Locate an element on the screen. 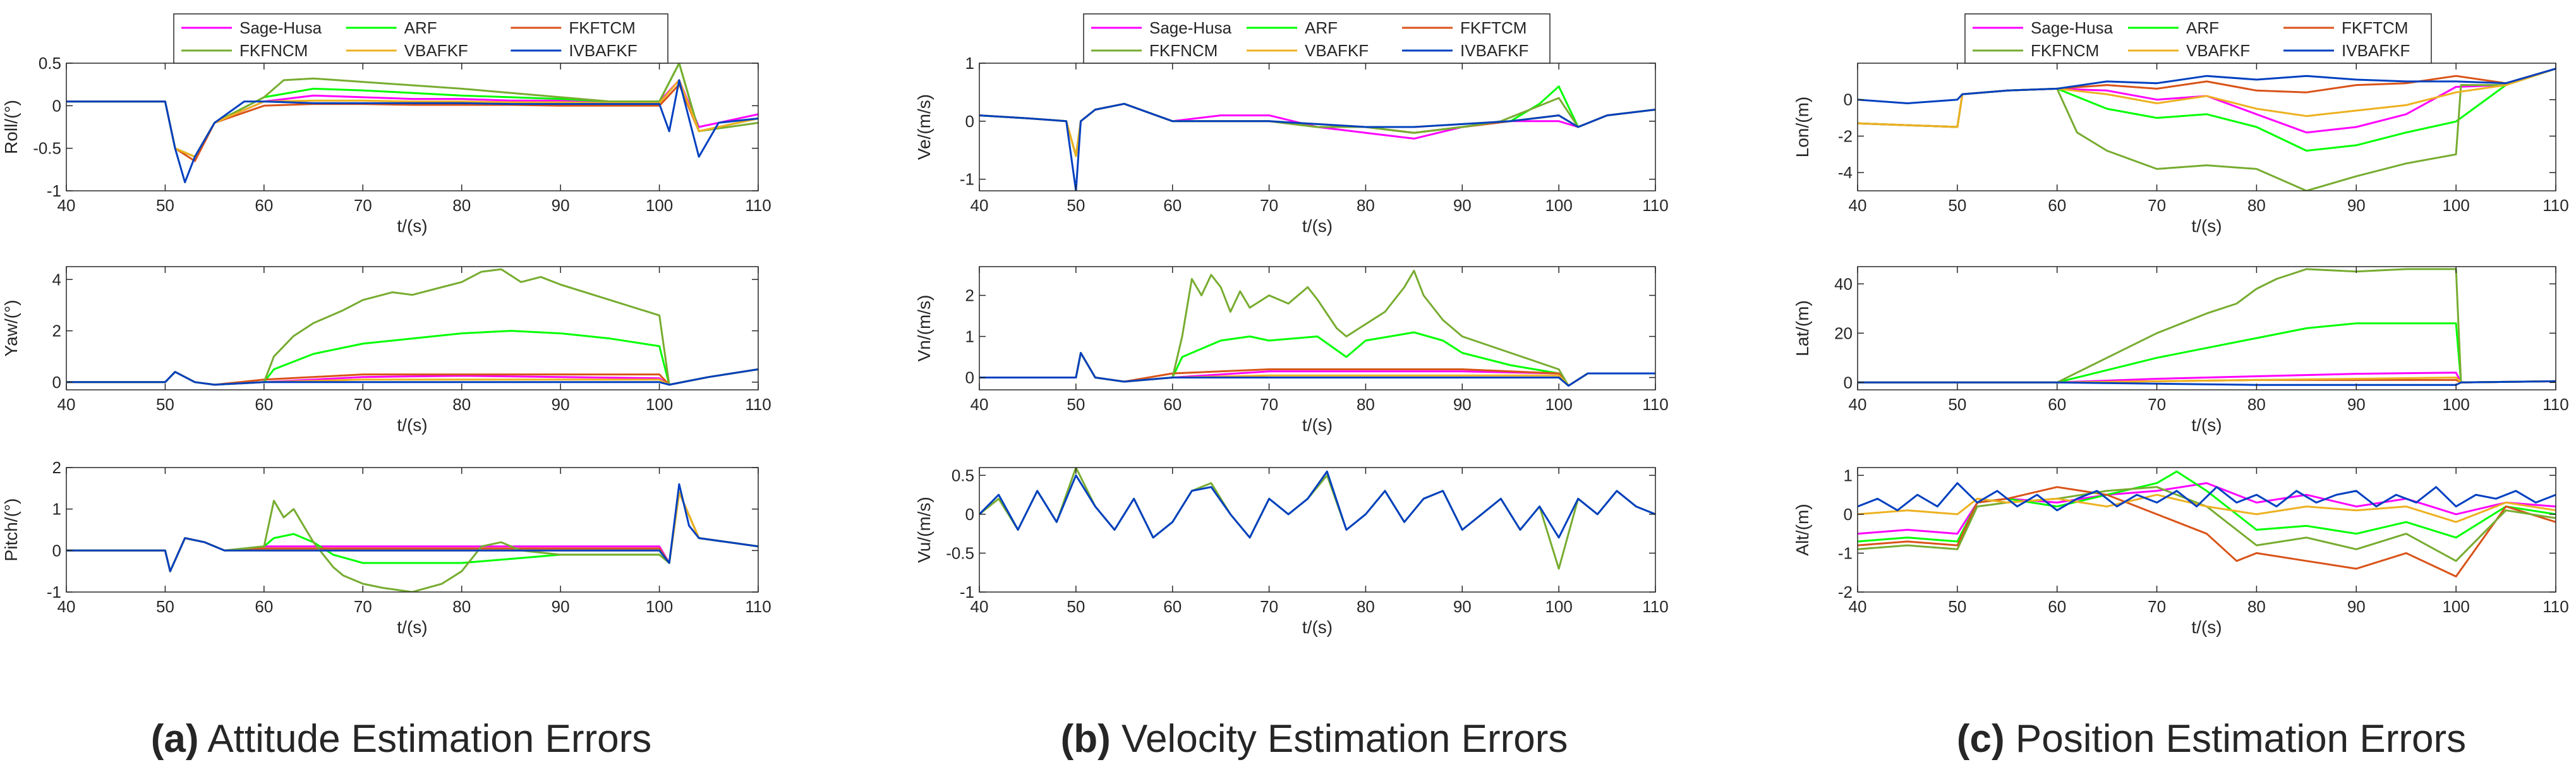 This screenshot has width=2576, height=774. caption-label: (b) is located at coordinates (1086, 739).